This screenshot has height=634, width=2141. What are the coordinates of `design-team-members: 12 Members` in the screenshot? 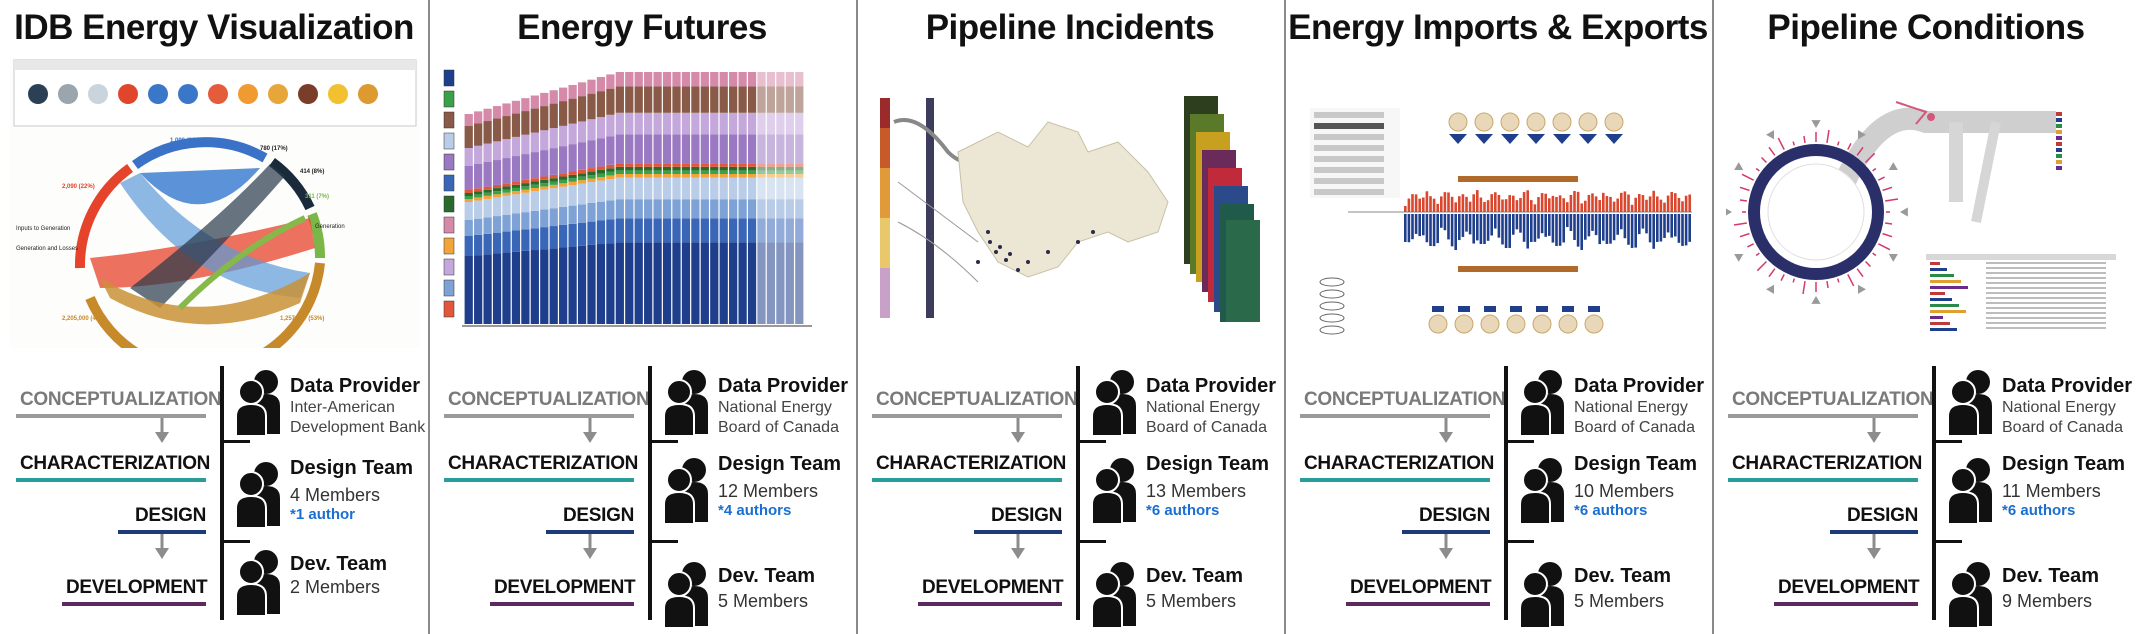 It's located at (768, 491).